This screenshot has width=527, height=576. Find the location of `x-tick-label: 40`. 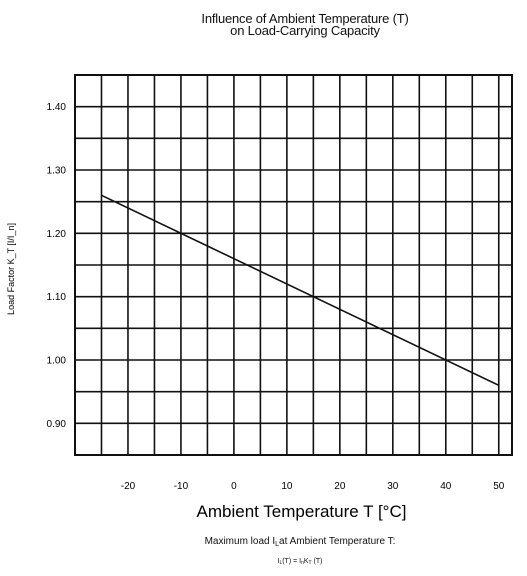

x-tick-label: 40 is located at coordinates (446, 486).